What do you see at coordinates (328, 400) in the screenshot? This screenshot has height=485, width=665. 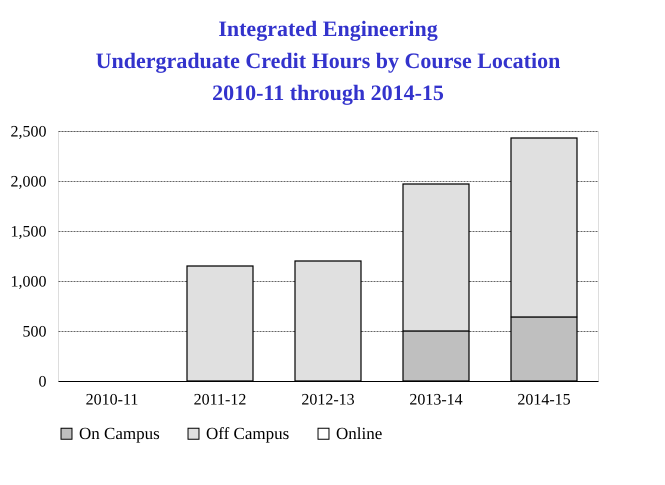 I see `x-tick-label: 2012-13` at bounding box center [328, 400].